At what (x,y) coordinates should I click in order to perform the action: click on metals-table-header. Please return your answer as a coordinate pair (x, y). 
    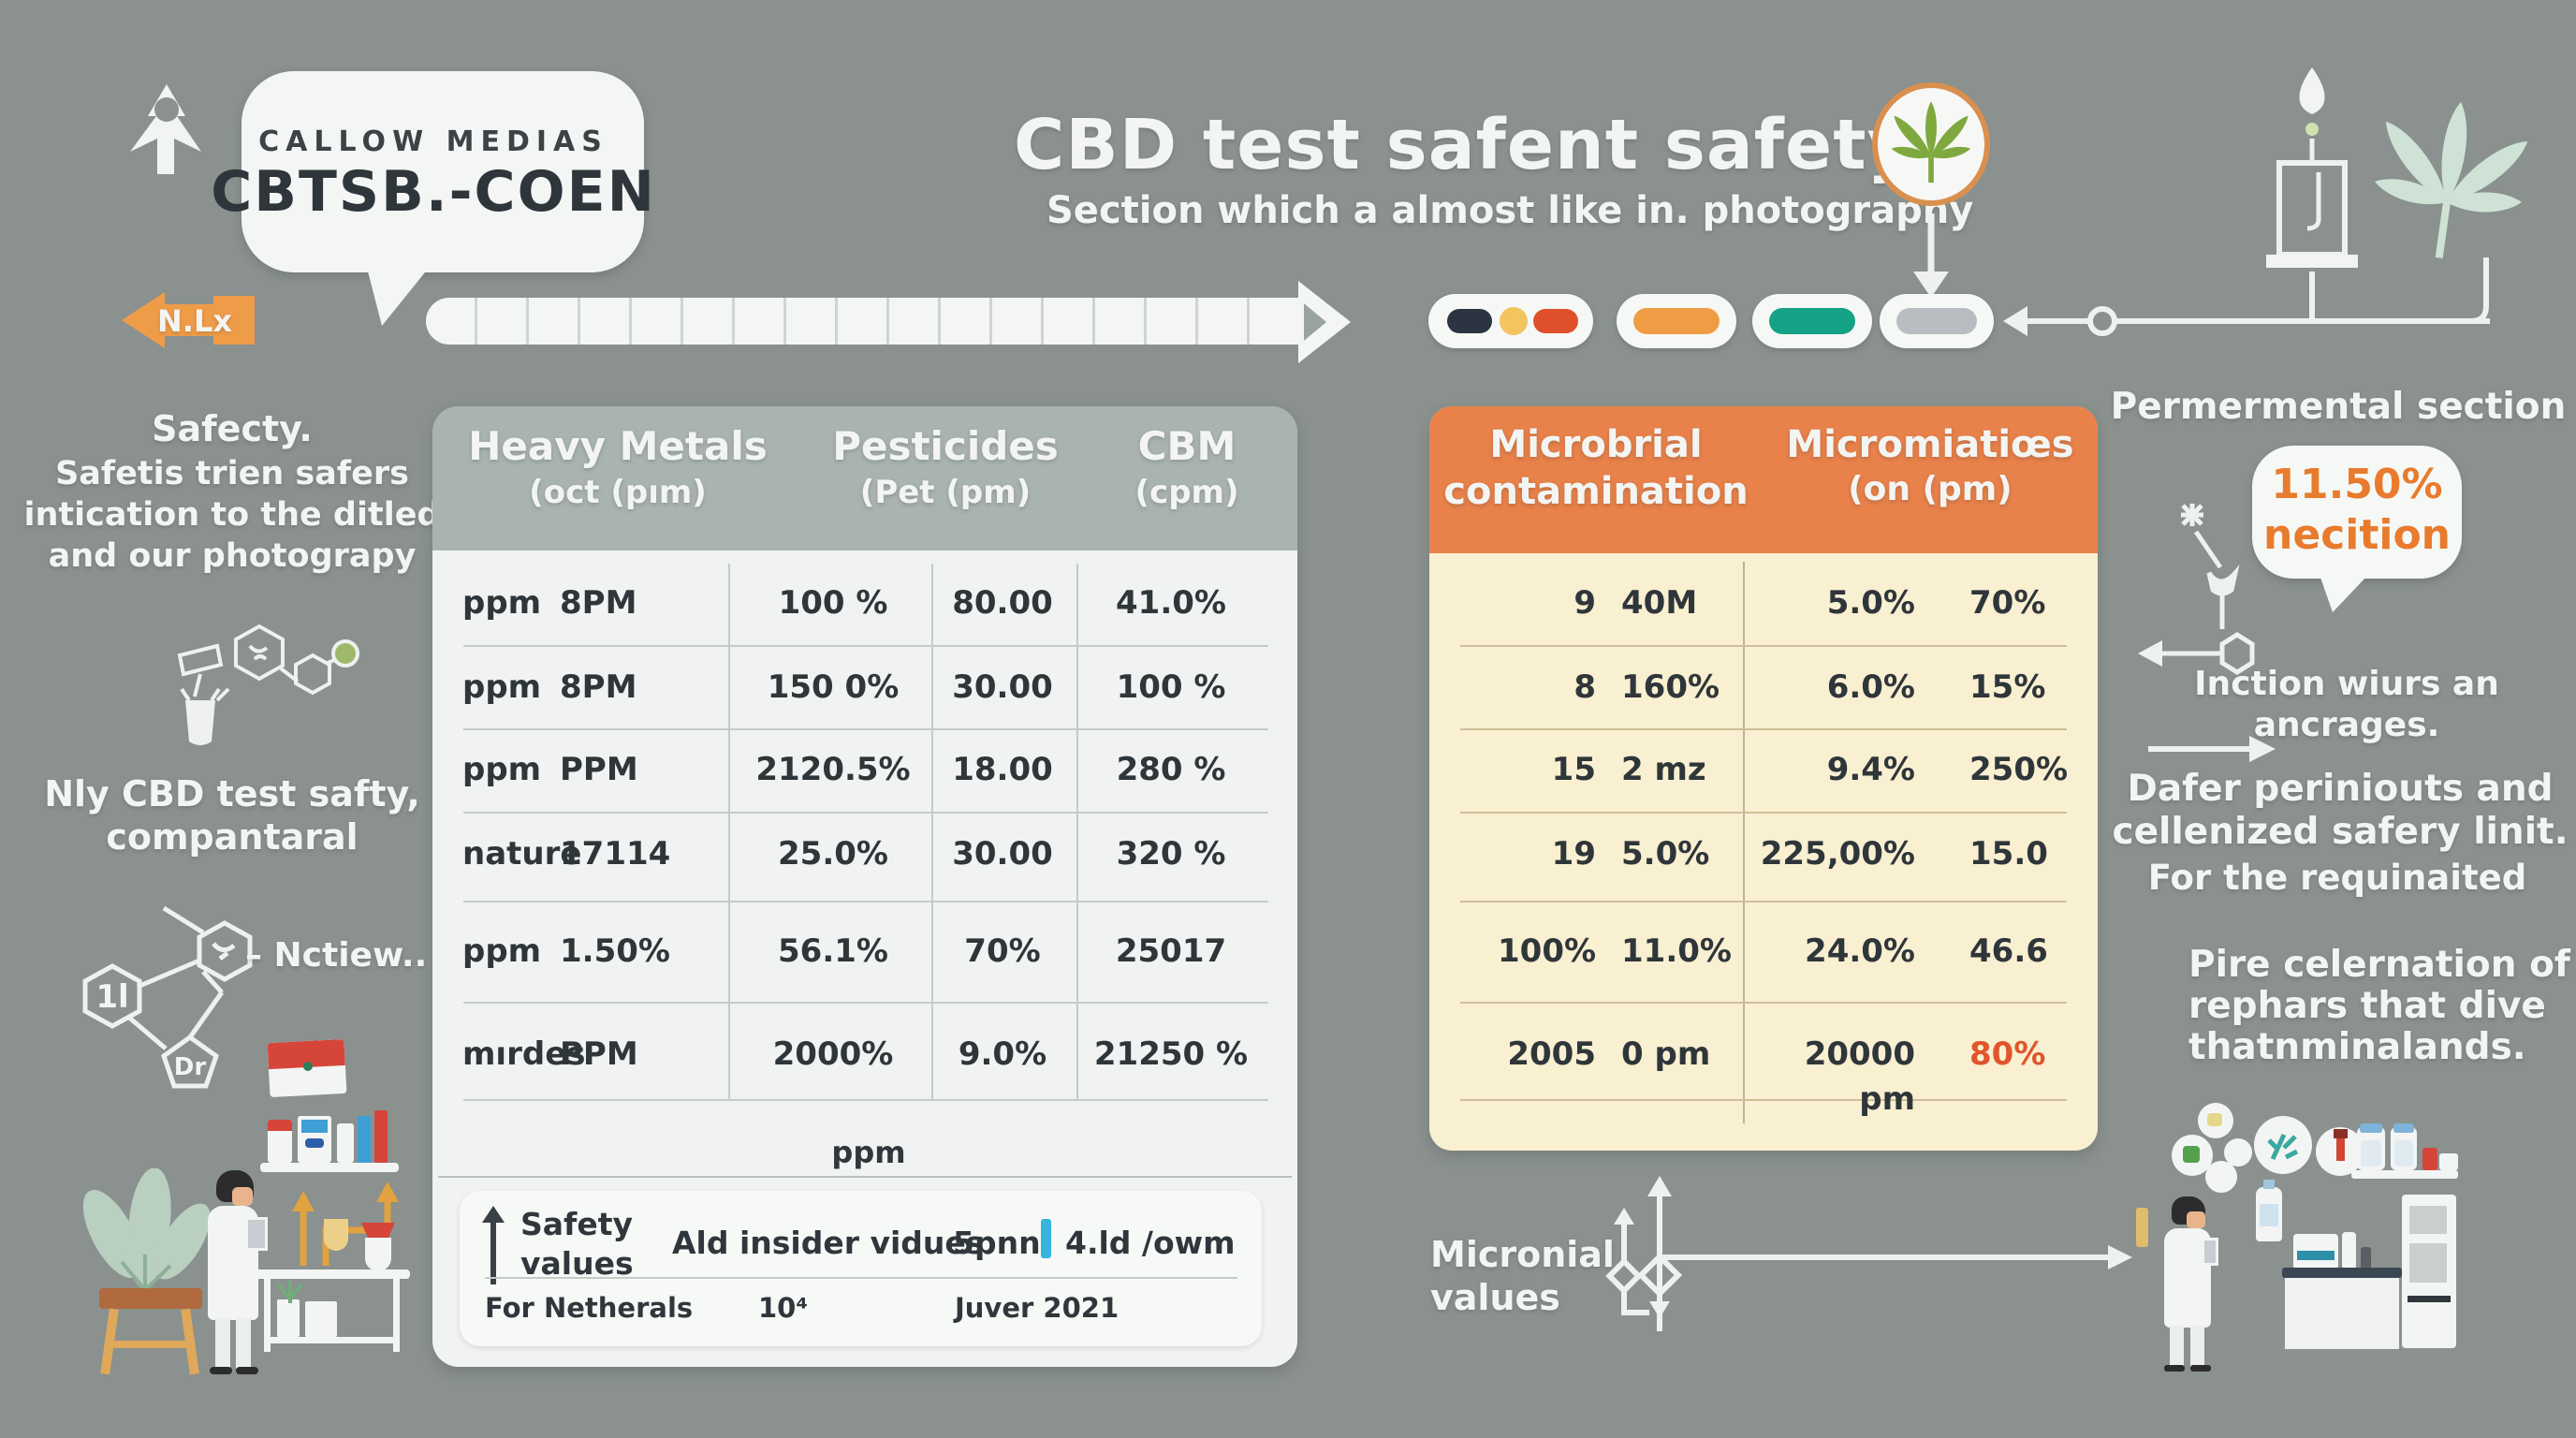
    Looking at the image, I should click on (864, 478).